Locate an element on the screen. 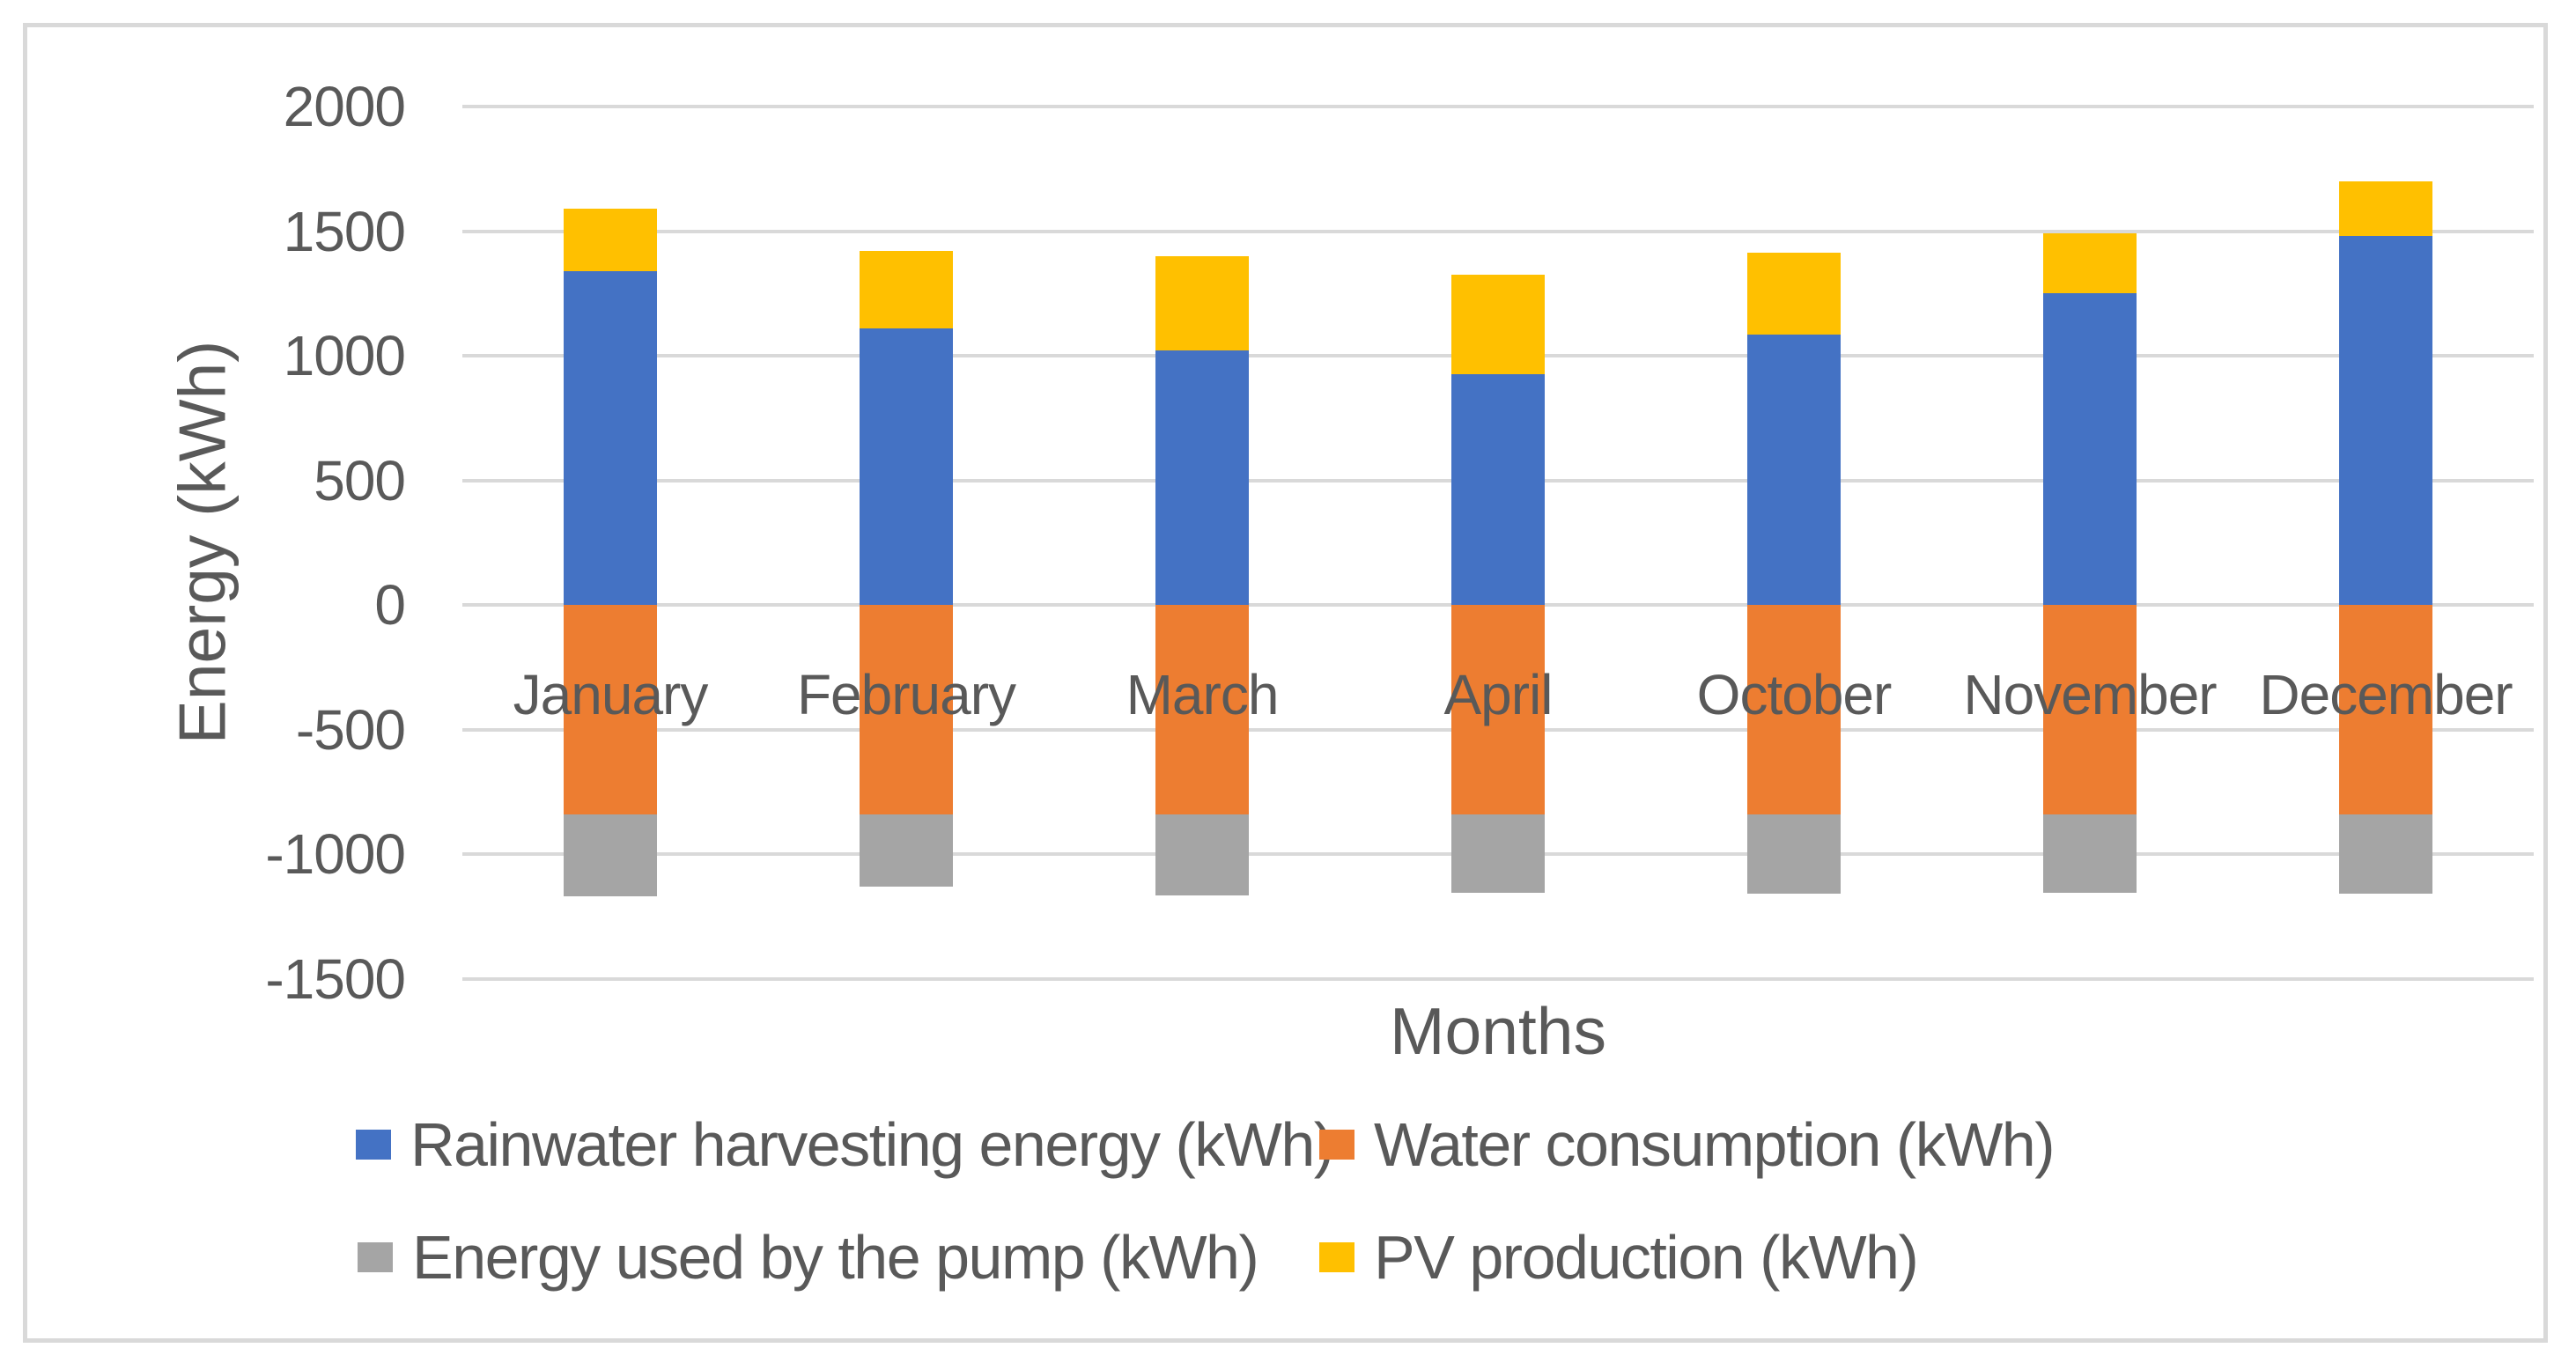 This screenshot has height=1370, width=2576. y-axis-tick-label: 2000 is located at coordinates (344, 106).